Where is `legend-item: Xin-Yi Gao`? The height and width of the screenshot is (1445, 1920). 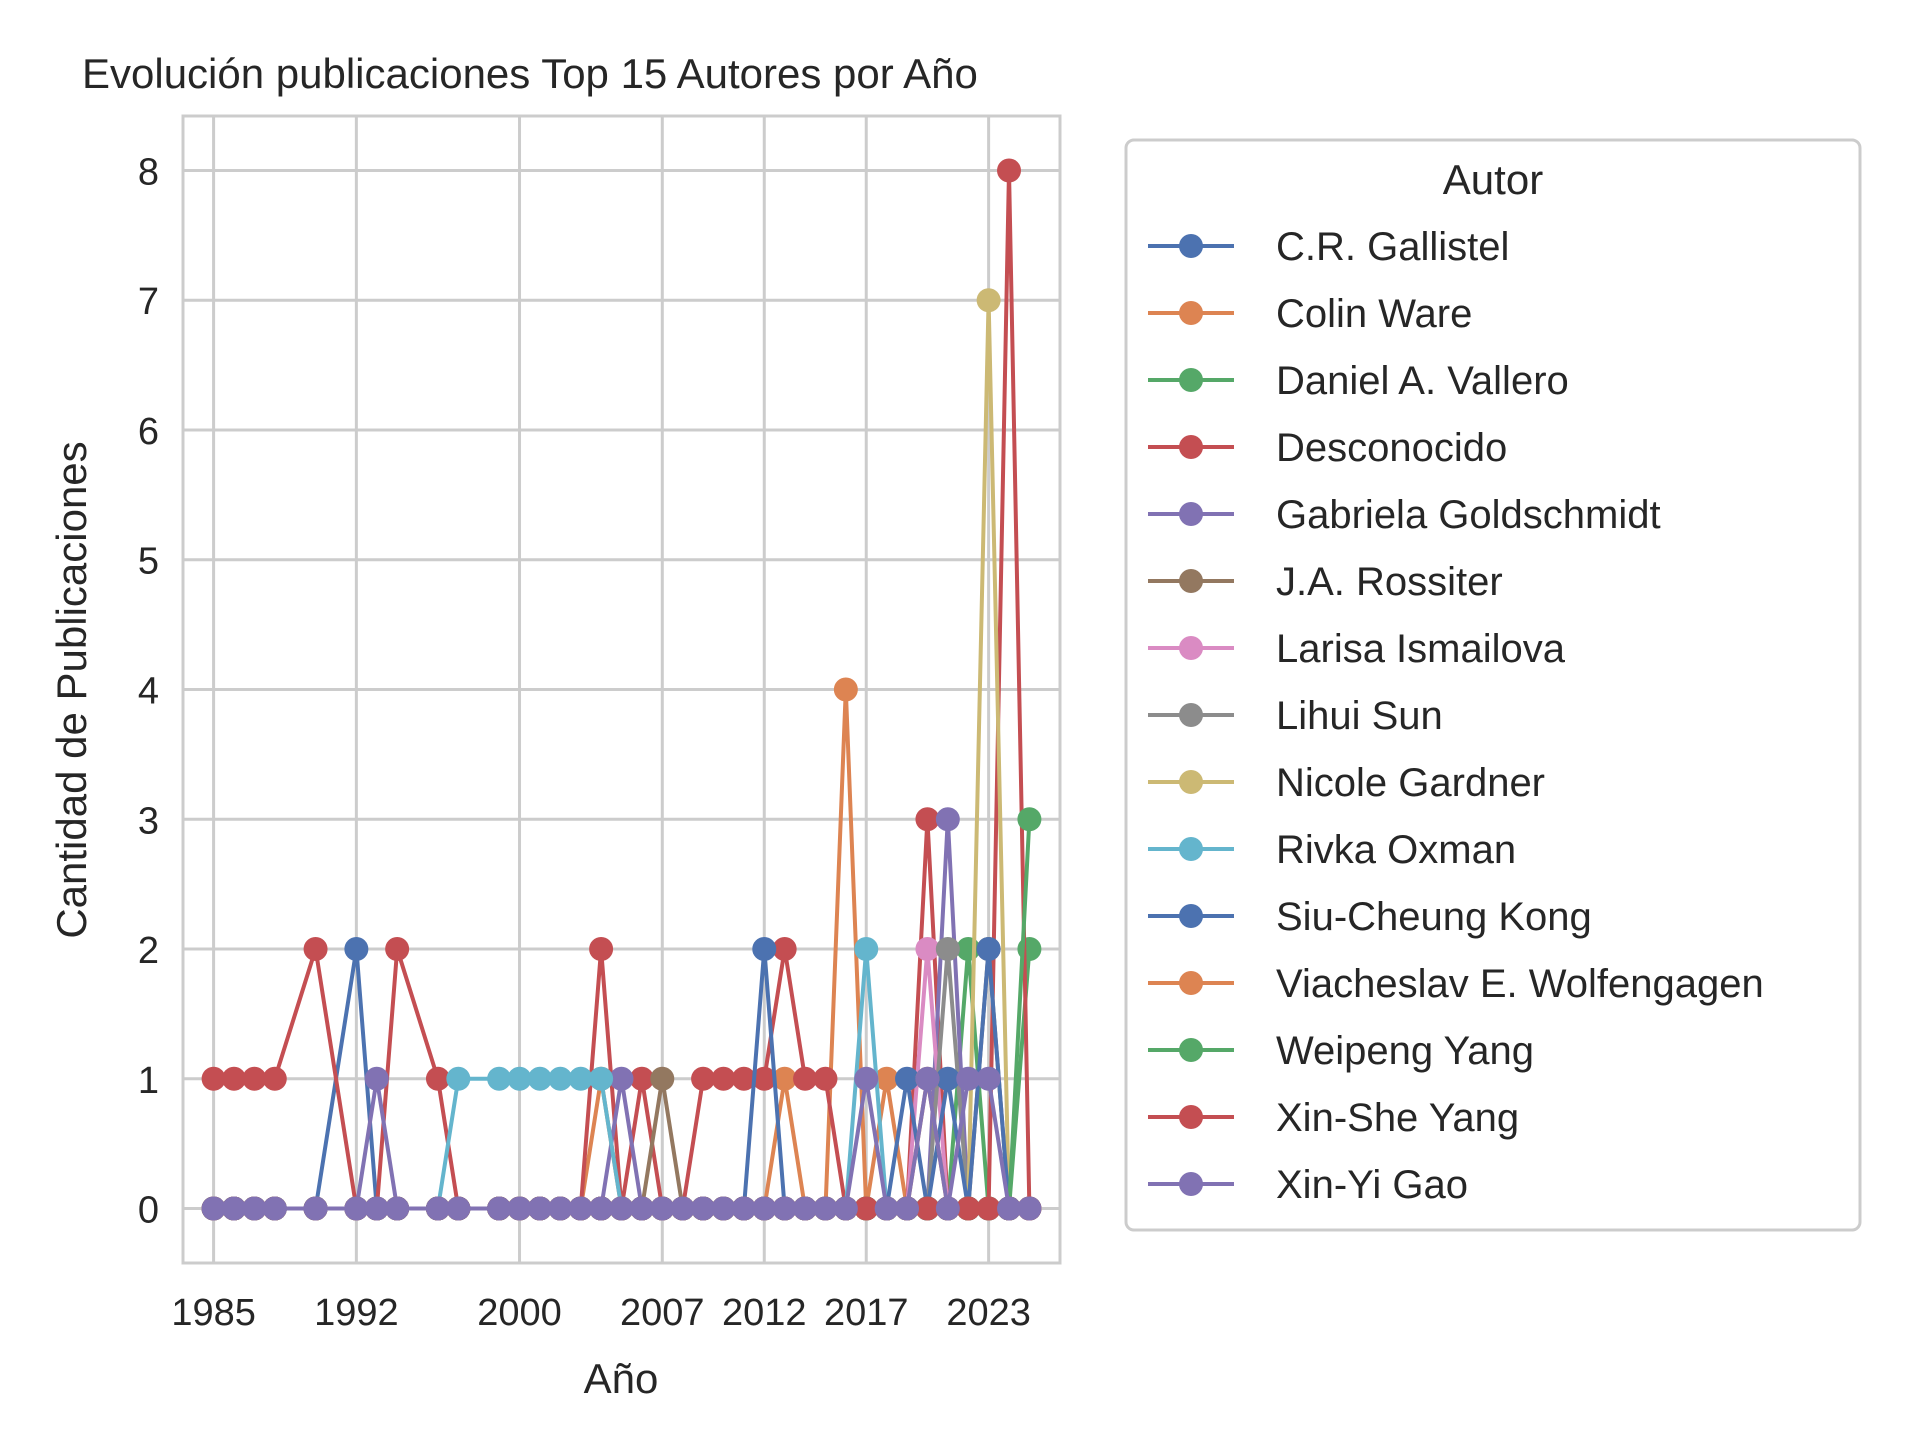 legend-item: Xin-Yi Gao is located at coordinates (1308, 1185).